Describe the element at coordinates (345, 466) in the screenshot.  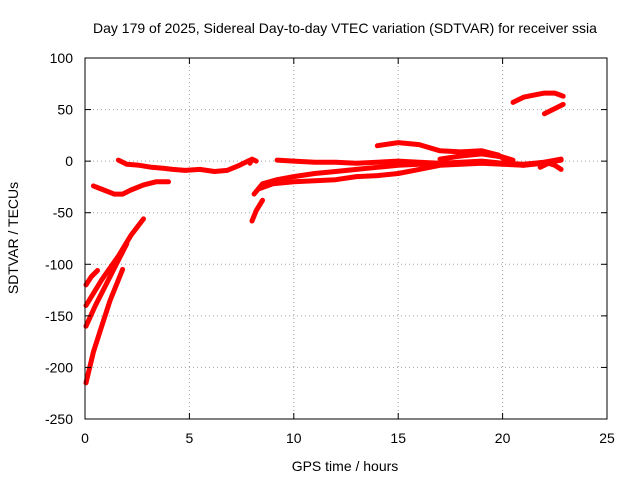
I see `x-axis-label: GPS time / hours` at that location.